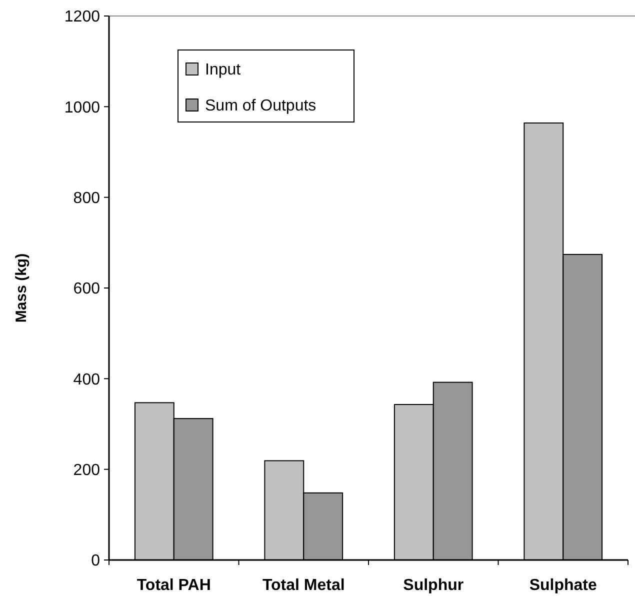  I want to click on y-tick-label: 200, so click(86, 470).